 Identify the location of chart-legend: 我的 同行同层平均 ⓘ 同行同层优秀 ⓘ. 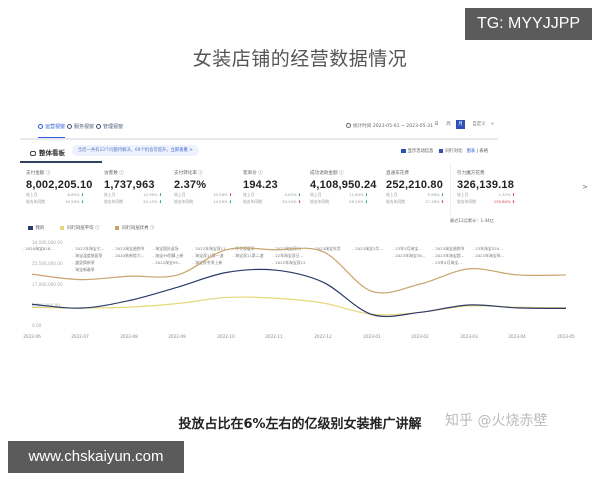
(98, 228).